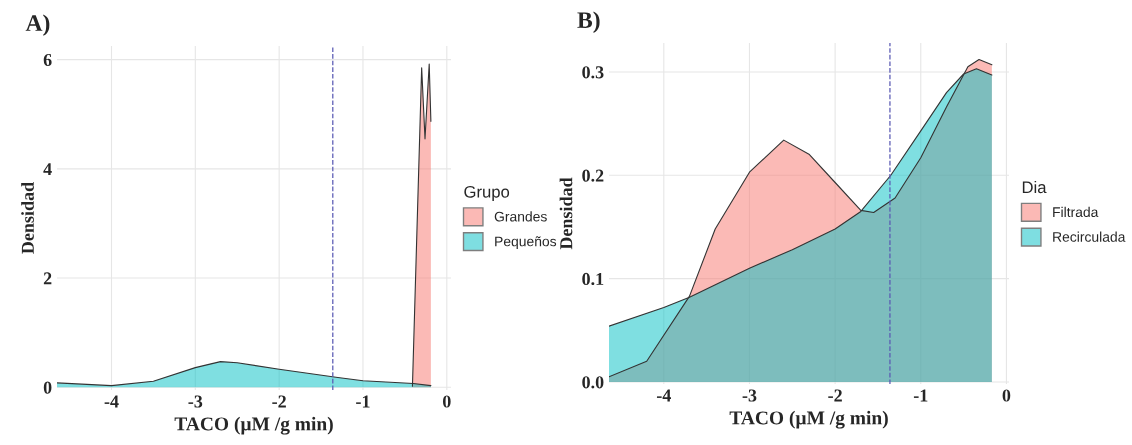 Image resolution: width=1132 pixels, height=445 pixels. Describe the element at coordinates (487, 193) in the screenshot. I see `legend-title: Grupo` at that location.